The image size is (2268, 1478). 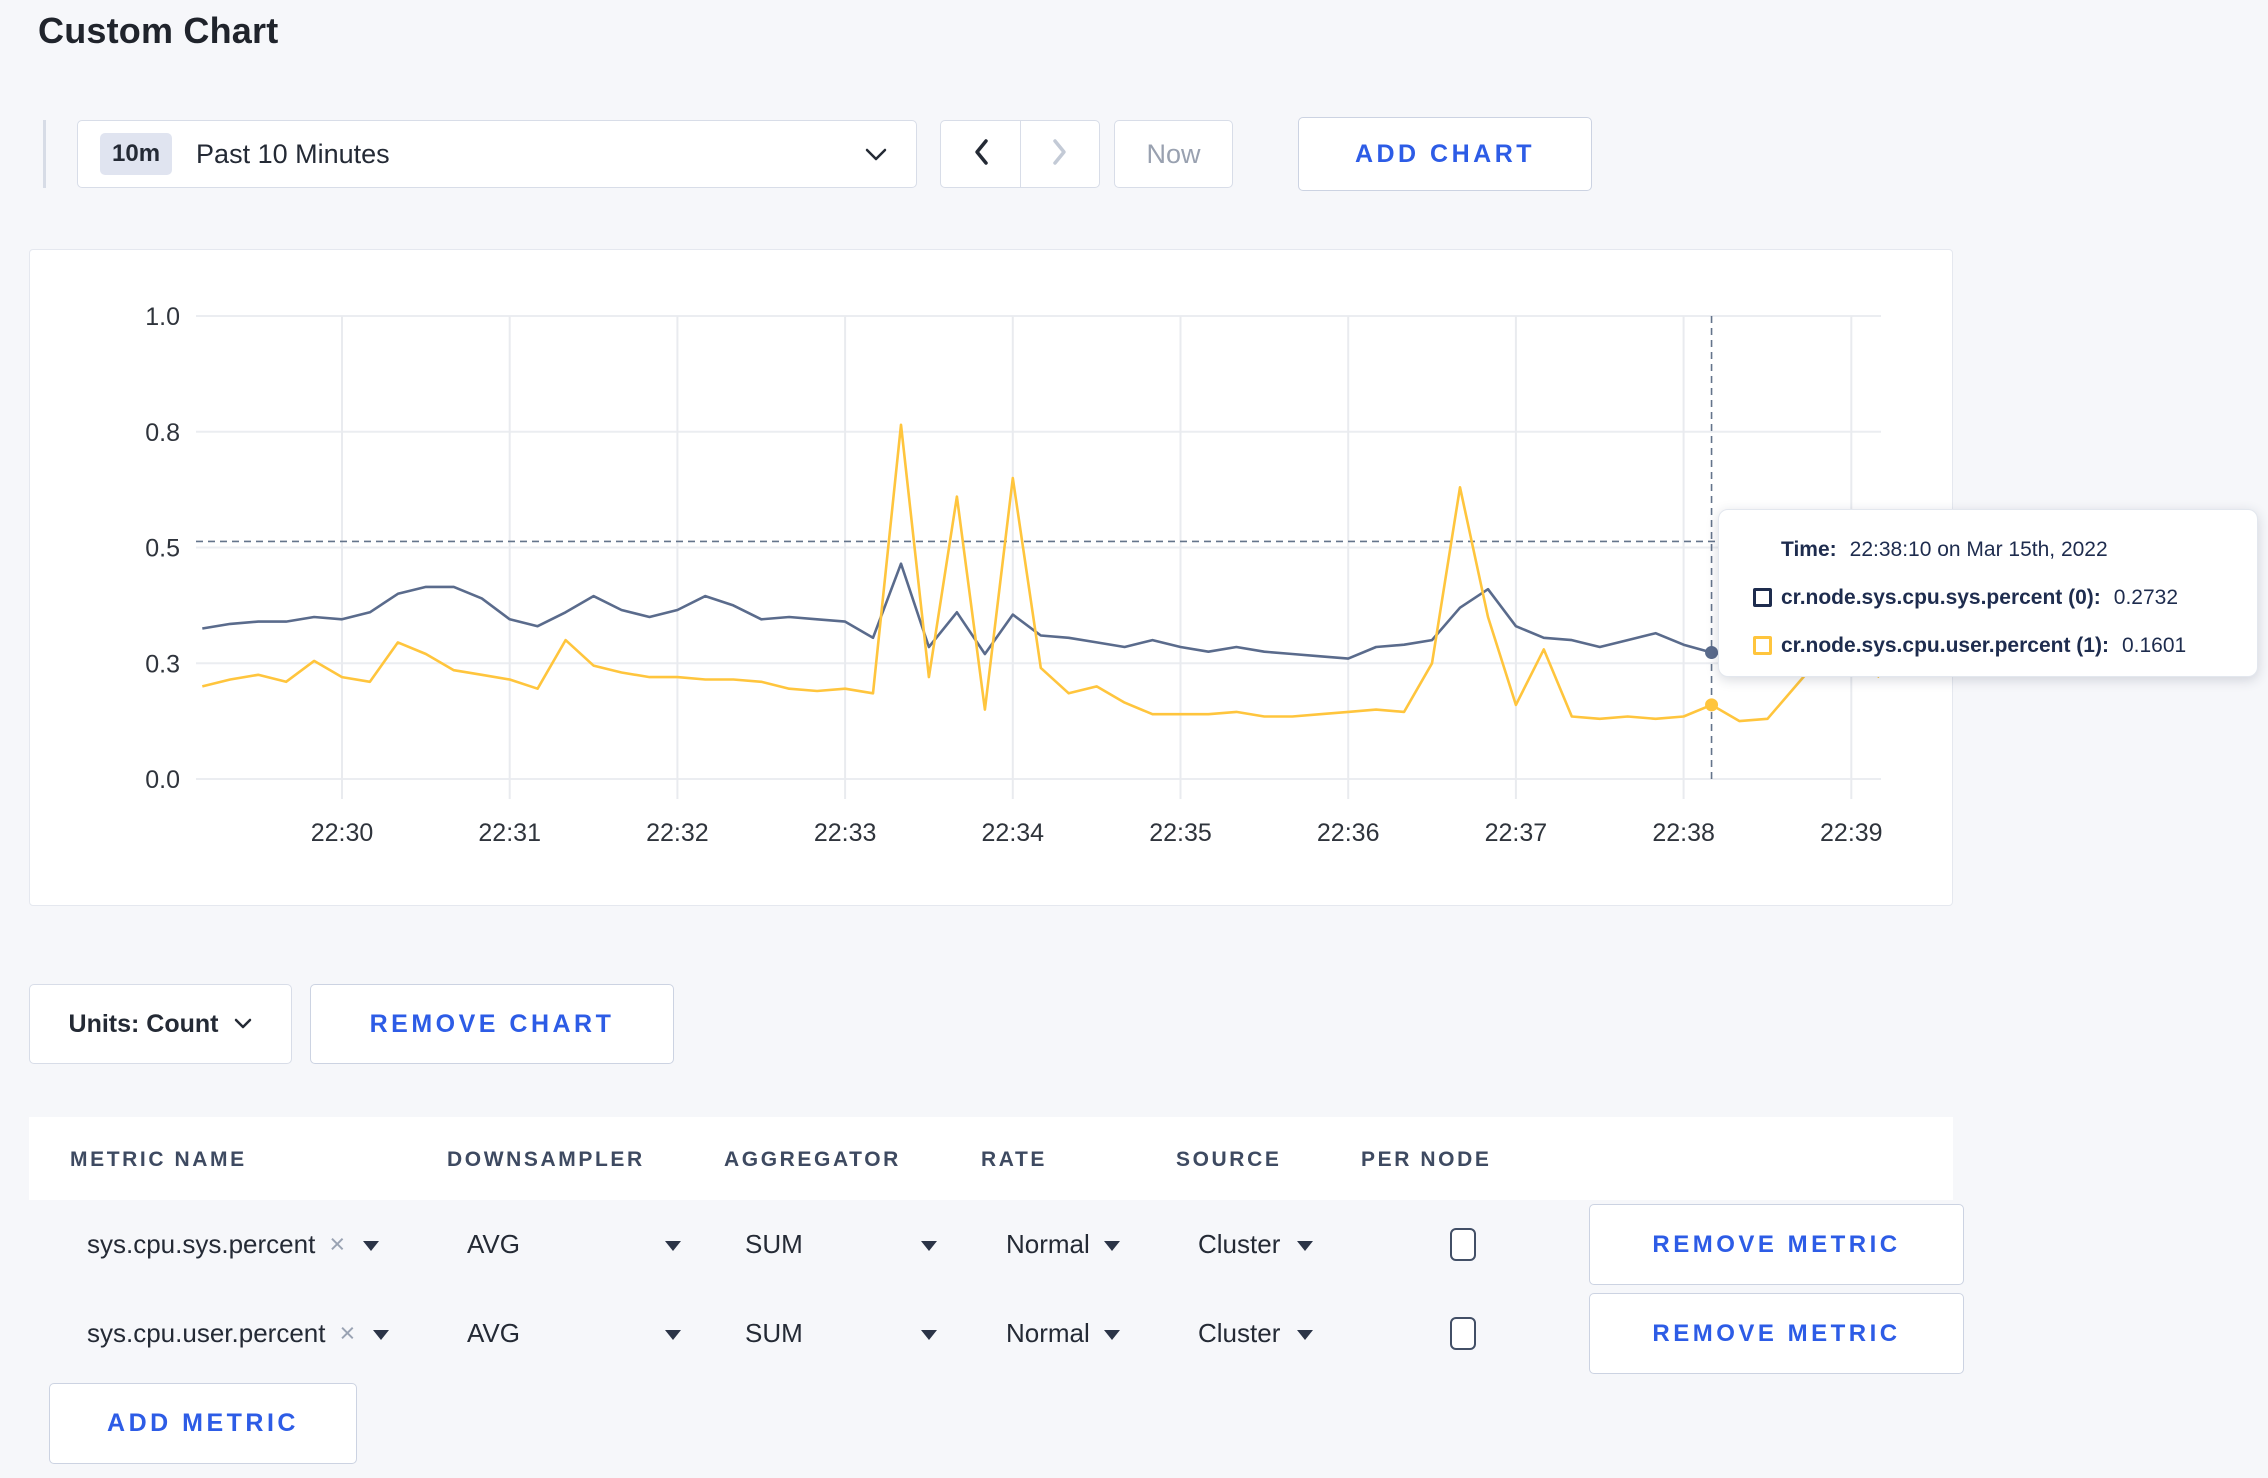 What do you see at coordinates (1516, 833) in the screenshot?
I see `svg-text: 22:37` at bounding box center [1516, 833].